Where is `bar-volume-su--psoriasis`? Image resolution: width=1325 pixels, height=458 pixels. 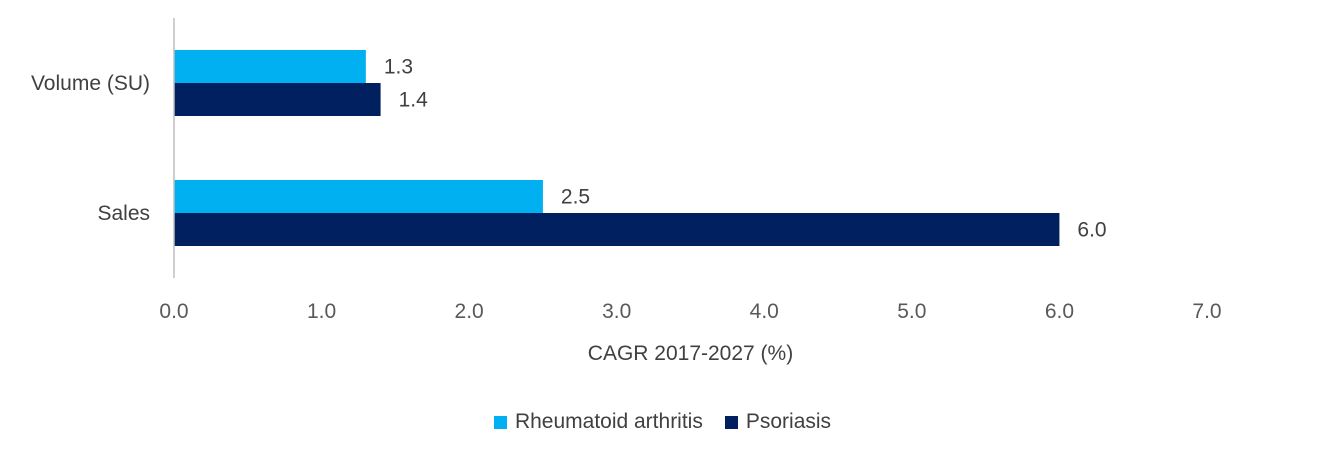 bar-volume-su--psoriasis is located at coordinates (277, 99).